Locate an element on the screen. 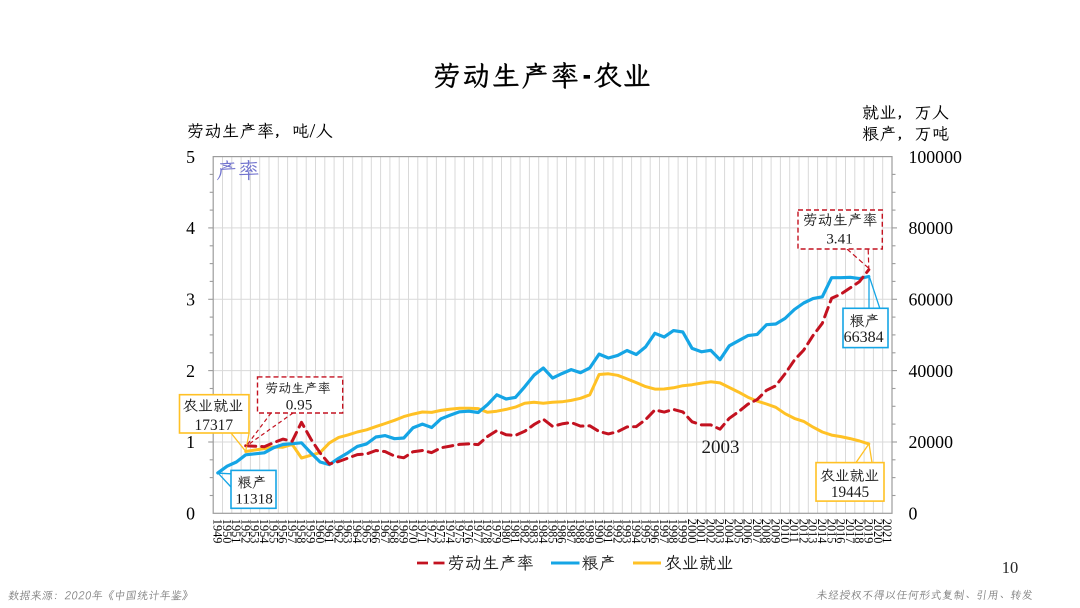 This screenshot has height=608, width=1080. svg-text: 1982 is located at coordinates (524, 531).